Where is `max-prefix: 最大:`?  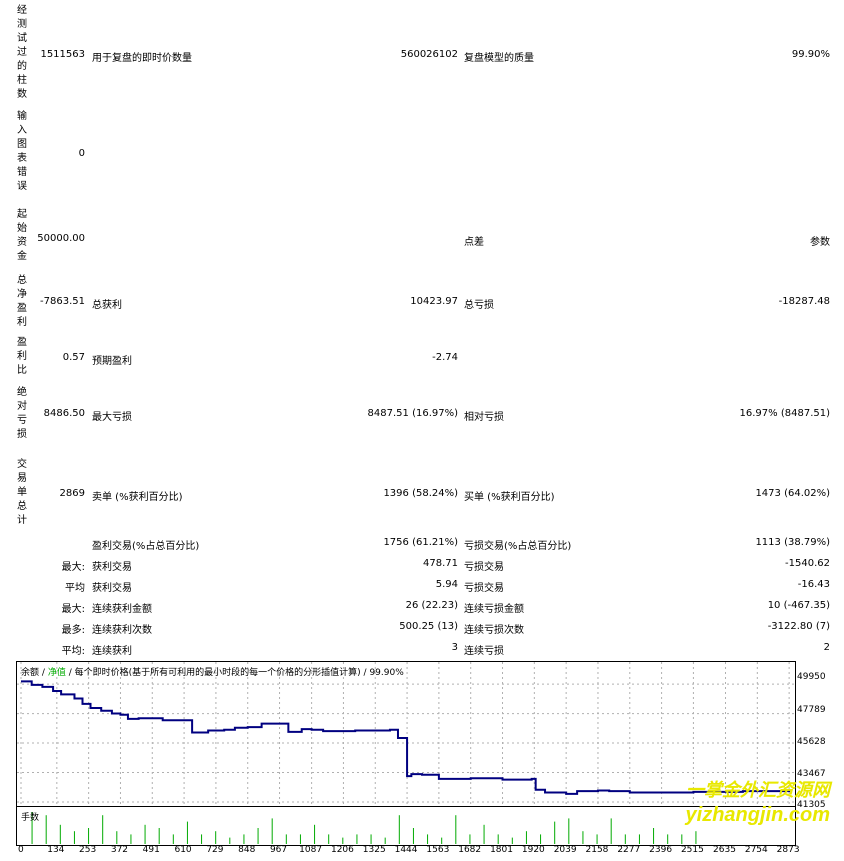 max-prefix: 最大: is located at coordinates (73, 609).